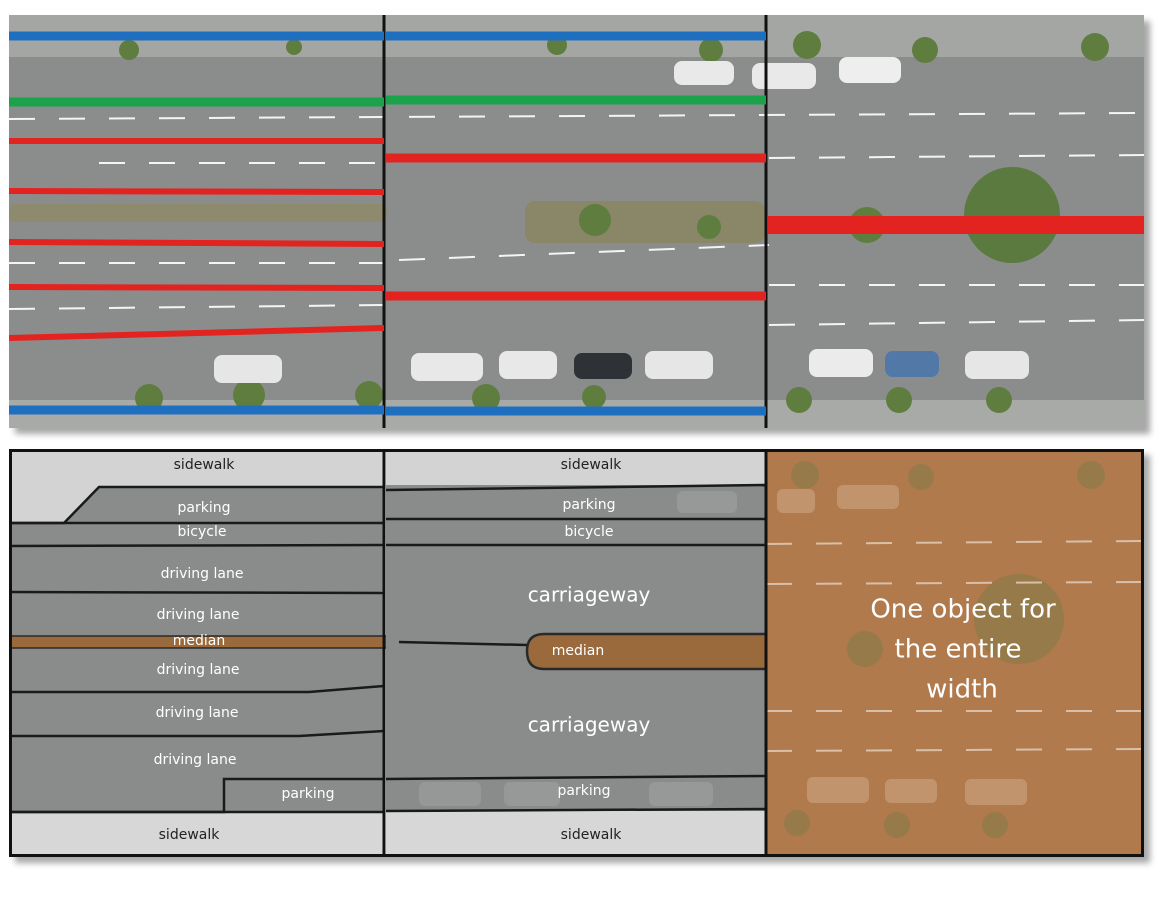 This screenshot has height=899, width=1165. Describe the element at coordinates (198, 213) in the screenshot. I see `median-strip-left` at that location.